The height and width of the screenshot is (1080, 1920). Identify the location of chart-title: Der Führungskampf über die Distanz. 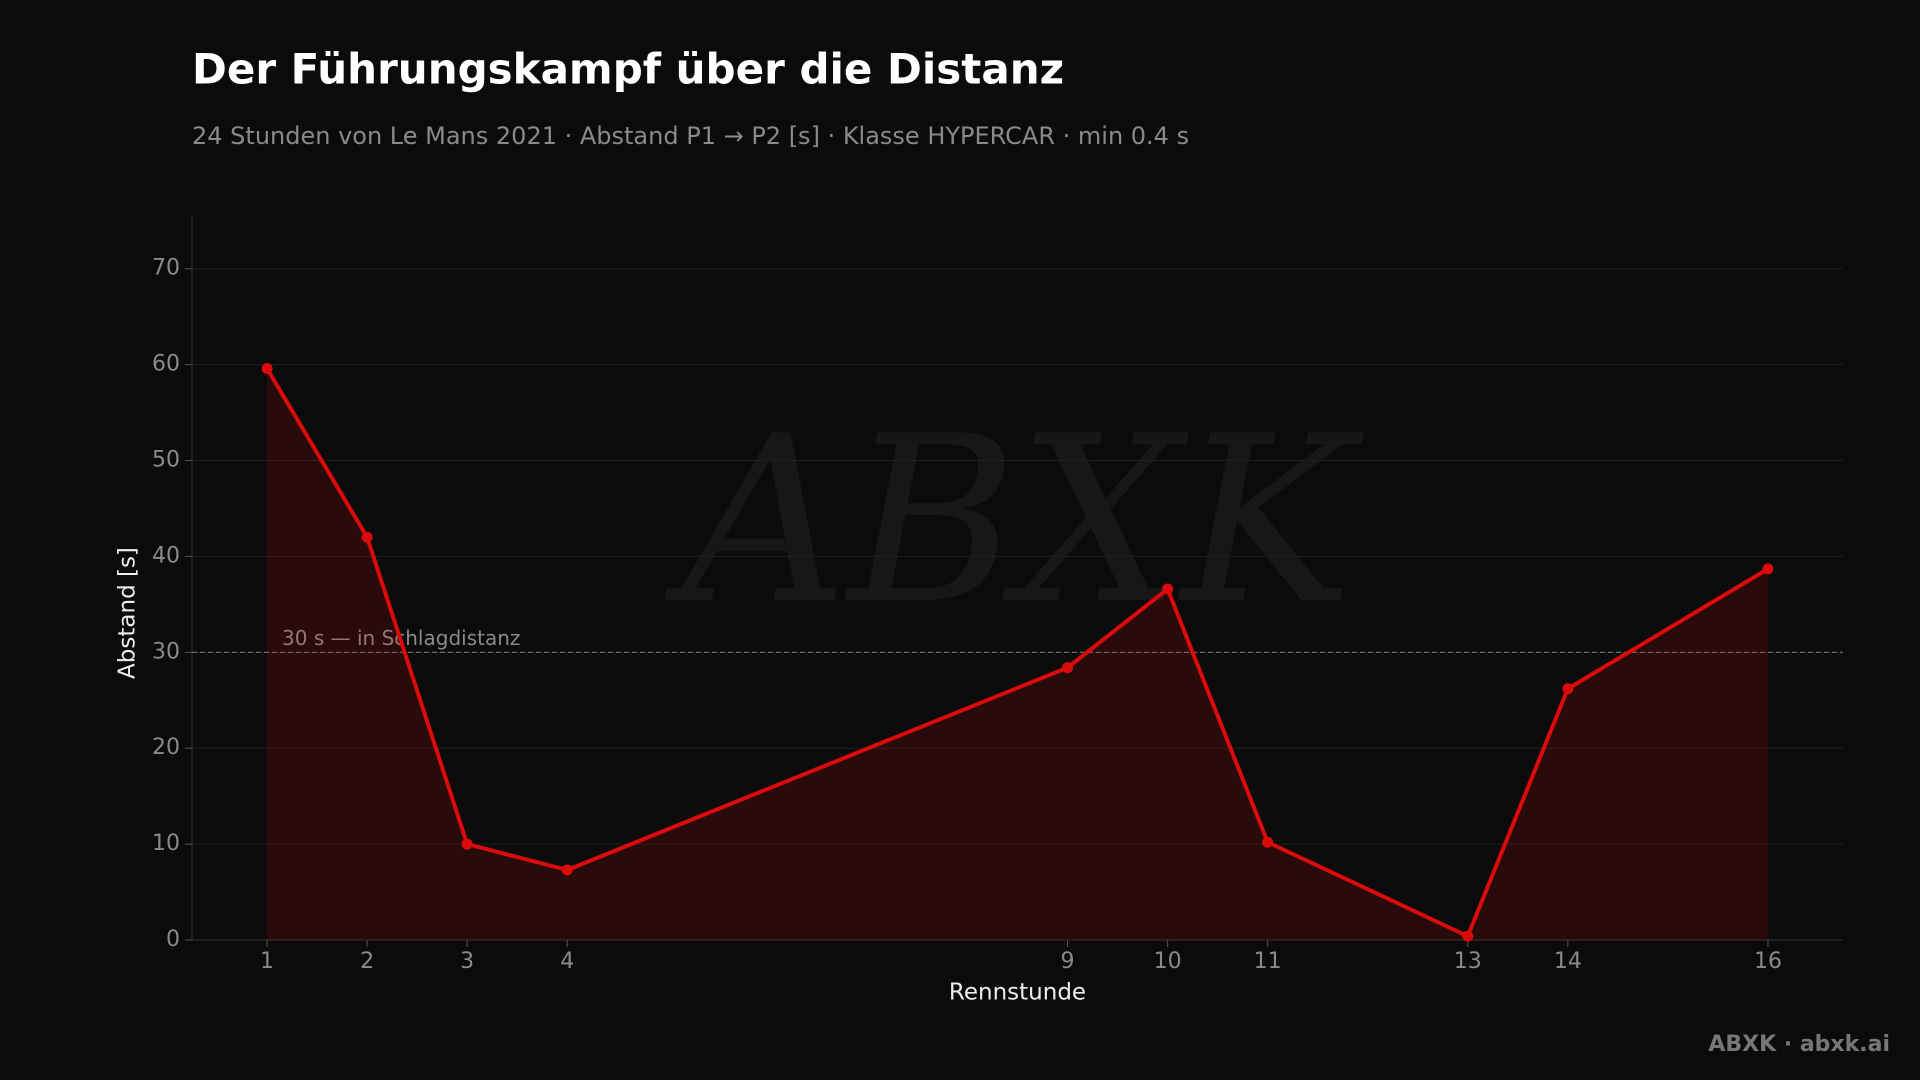
(628, 69).